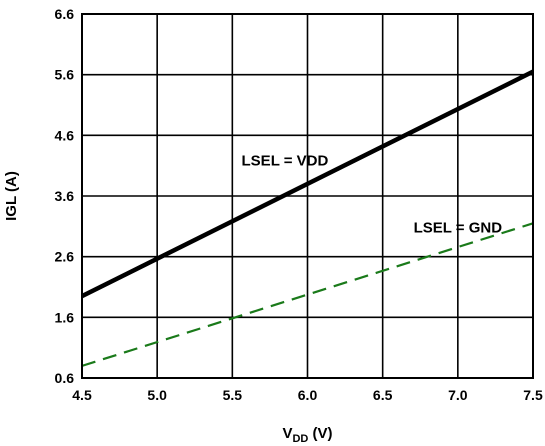 The height and width of the screenshot is (446, 545). What do you see at coordinates (65, 317) in the screenshot?
I see `y-tick-label: 1.6` at bounding box center [65, 317].